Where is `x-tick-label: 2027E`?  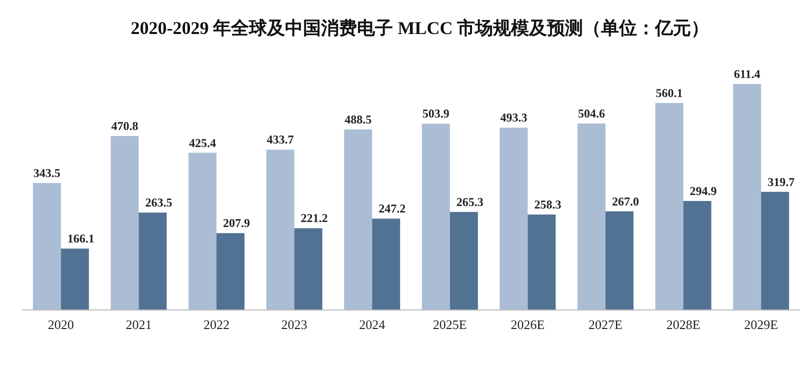 x-tick-label: 2027E is located at coordinates (605, 324).